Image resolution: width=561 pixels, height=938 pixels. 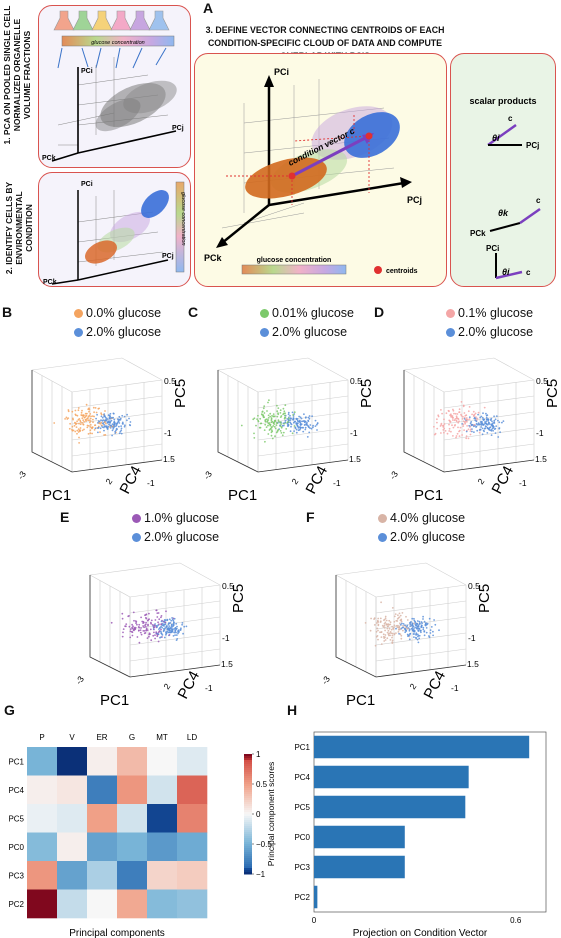 What do you see at coordinates (9, 710) in the screenshot?
I see `panel-label-g: G` at bounding box center [9, 710].